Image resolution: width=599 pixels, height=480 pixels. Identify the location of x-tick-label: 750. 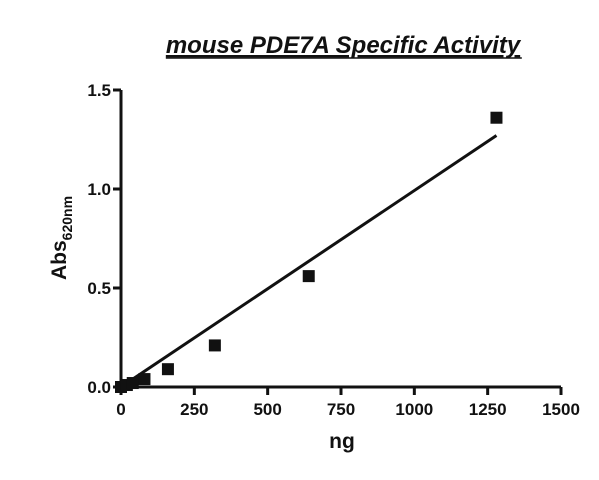
(341, 409).